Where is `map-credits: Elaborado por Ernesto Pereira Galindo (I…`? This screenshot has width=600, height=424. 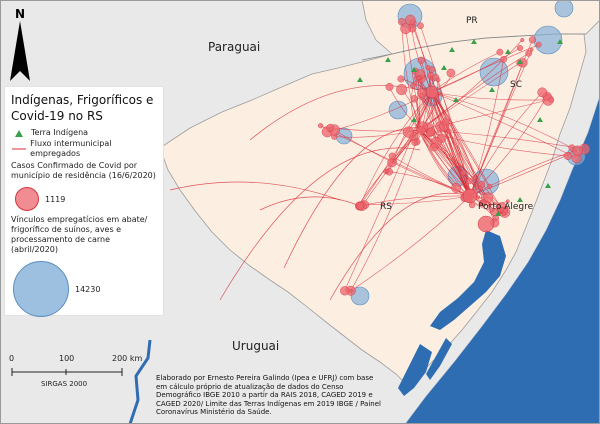 map-credits: Elaborado por Ernesto Pereira Galindo (I… is located at coordinates (268, 395).